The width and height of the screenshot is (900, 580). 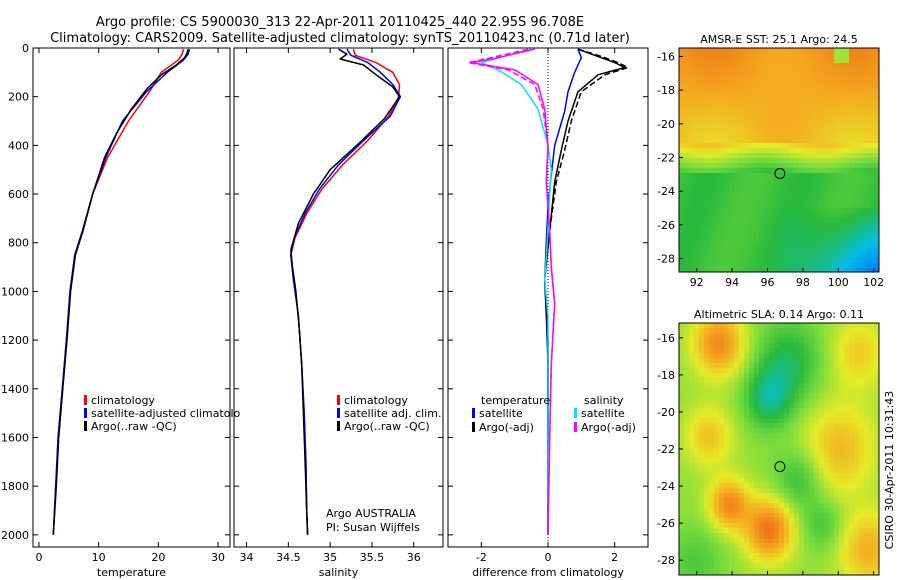 I want to click on sst_map-y-tick-label: -18, so click(x=666, y=90).